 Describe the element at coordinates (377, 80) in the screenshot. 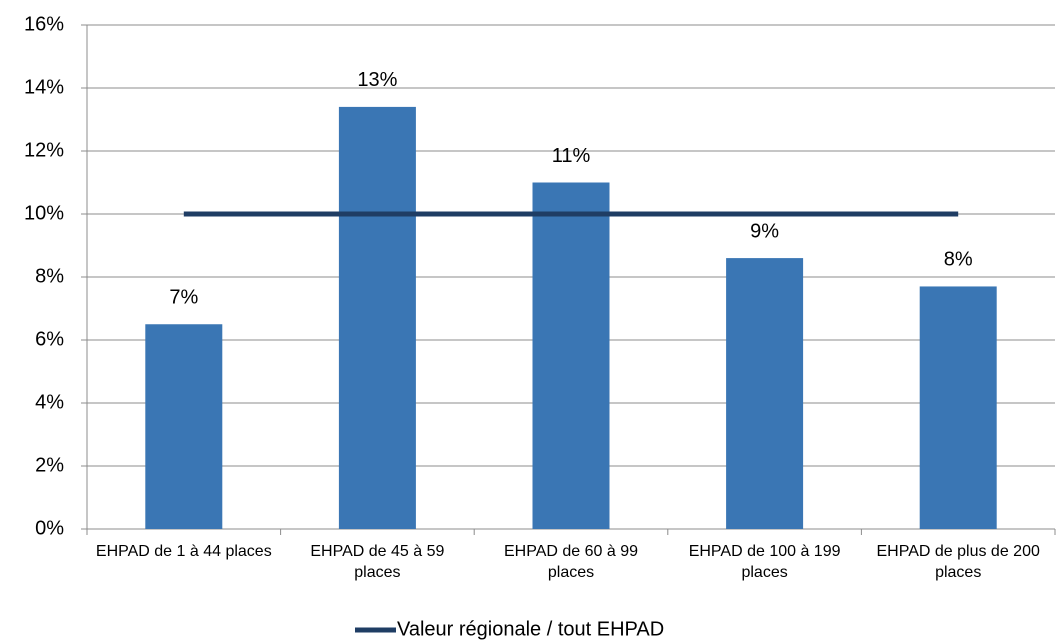

I see `data-label: 13%` at that location.